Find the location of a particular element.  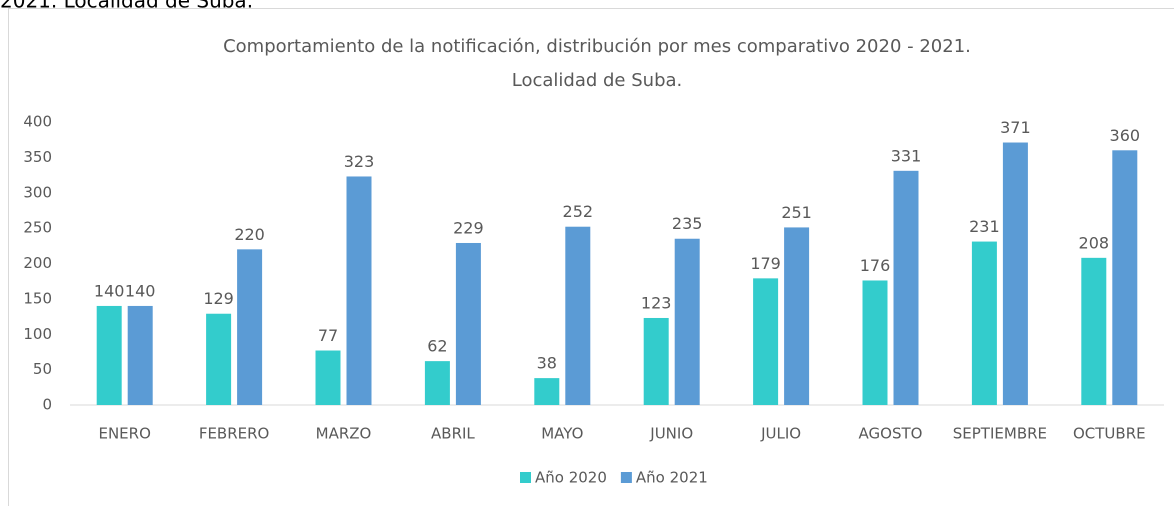

data-label: 208 is located at coordinates (1094, 242).